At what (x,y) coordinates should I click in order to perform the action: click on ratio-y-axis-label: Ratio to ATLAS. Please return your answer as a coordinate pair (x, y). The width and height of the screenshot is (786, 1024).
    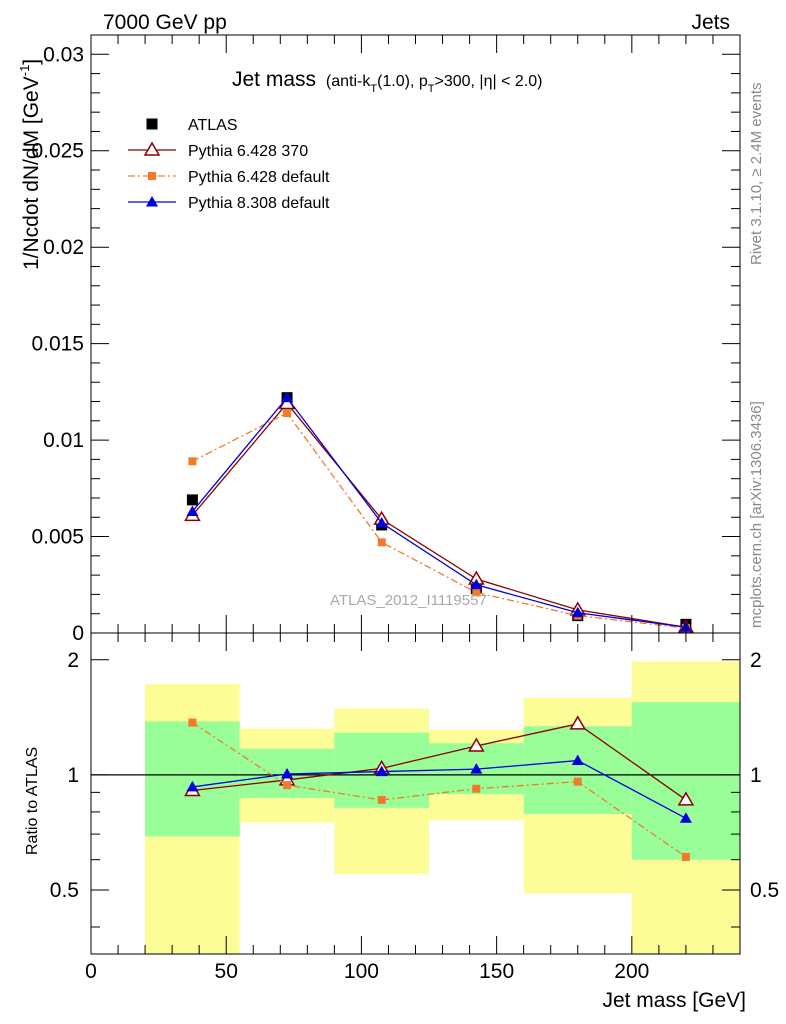
    Looking at the image, I should click on (32, 801).